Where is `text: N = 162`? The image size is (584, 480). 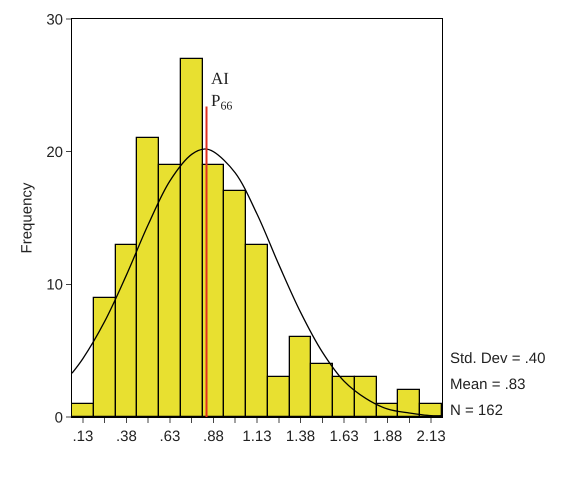 text: N = 162 is located at coordinates (476, 410).